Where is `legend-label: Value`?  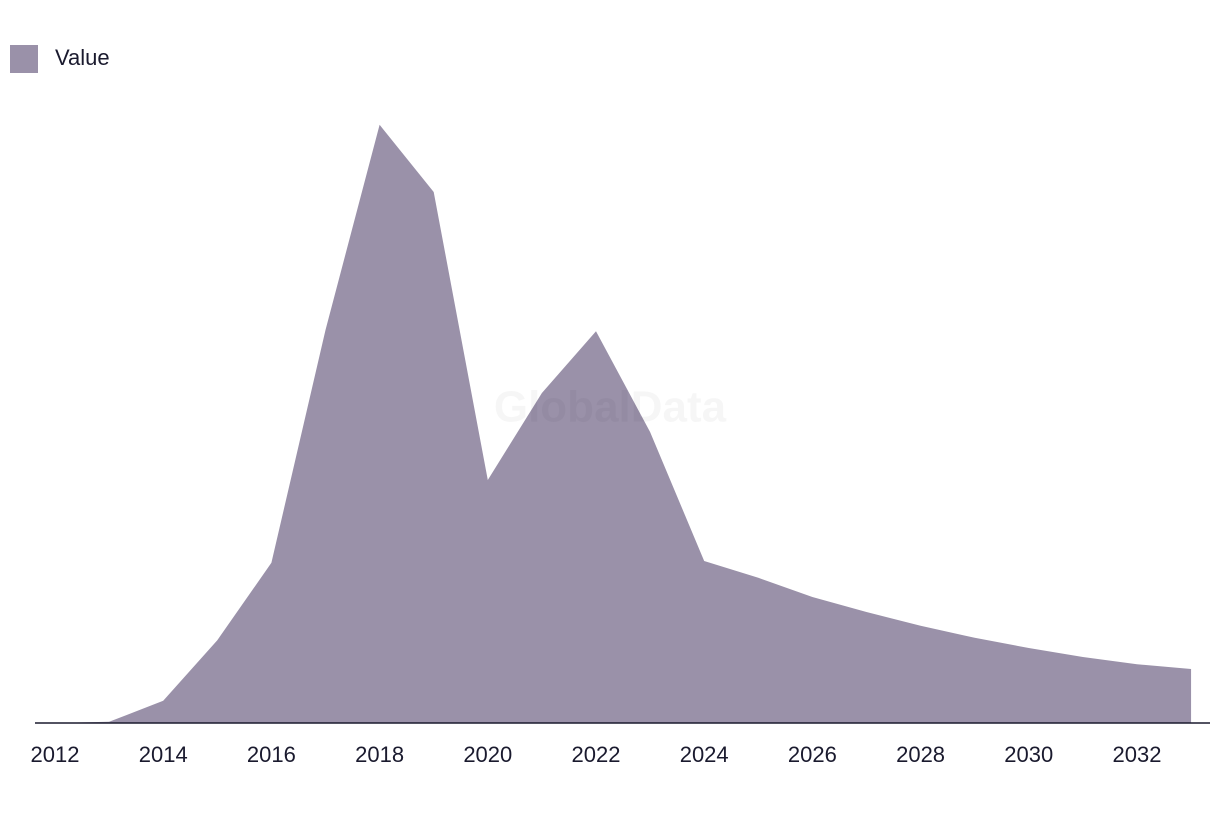 legend-label: Value is located at coordinates (82, 57).